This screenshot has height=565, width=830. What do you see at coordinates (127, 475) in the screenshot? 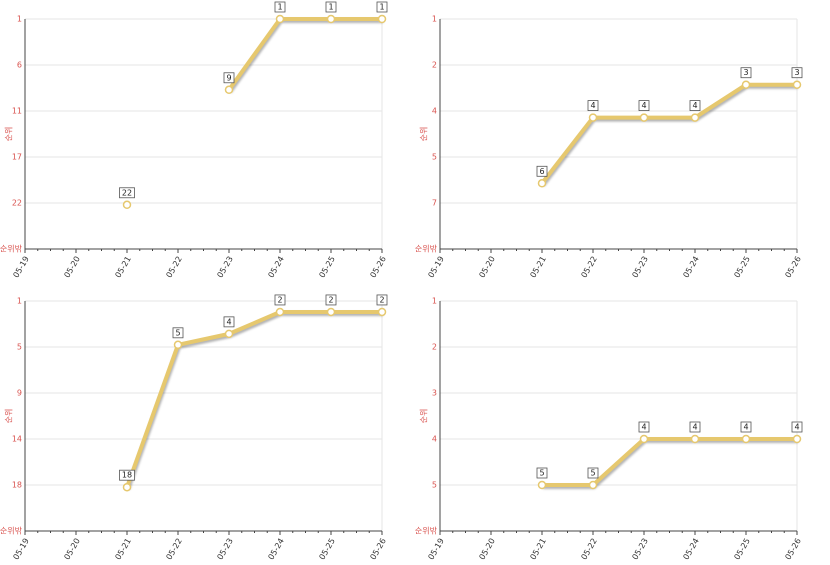
I see `data-label: 18` at bounding box center [127, 475].